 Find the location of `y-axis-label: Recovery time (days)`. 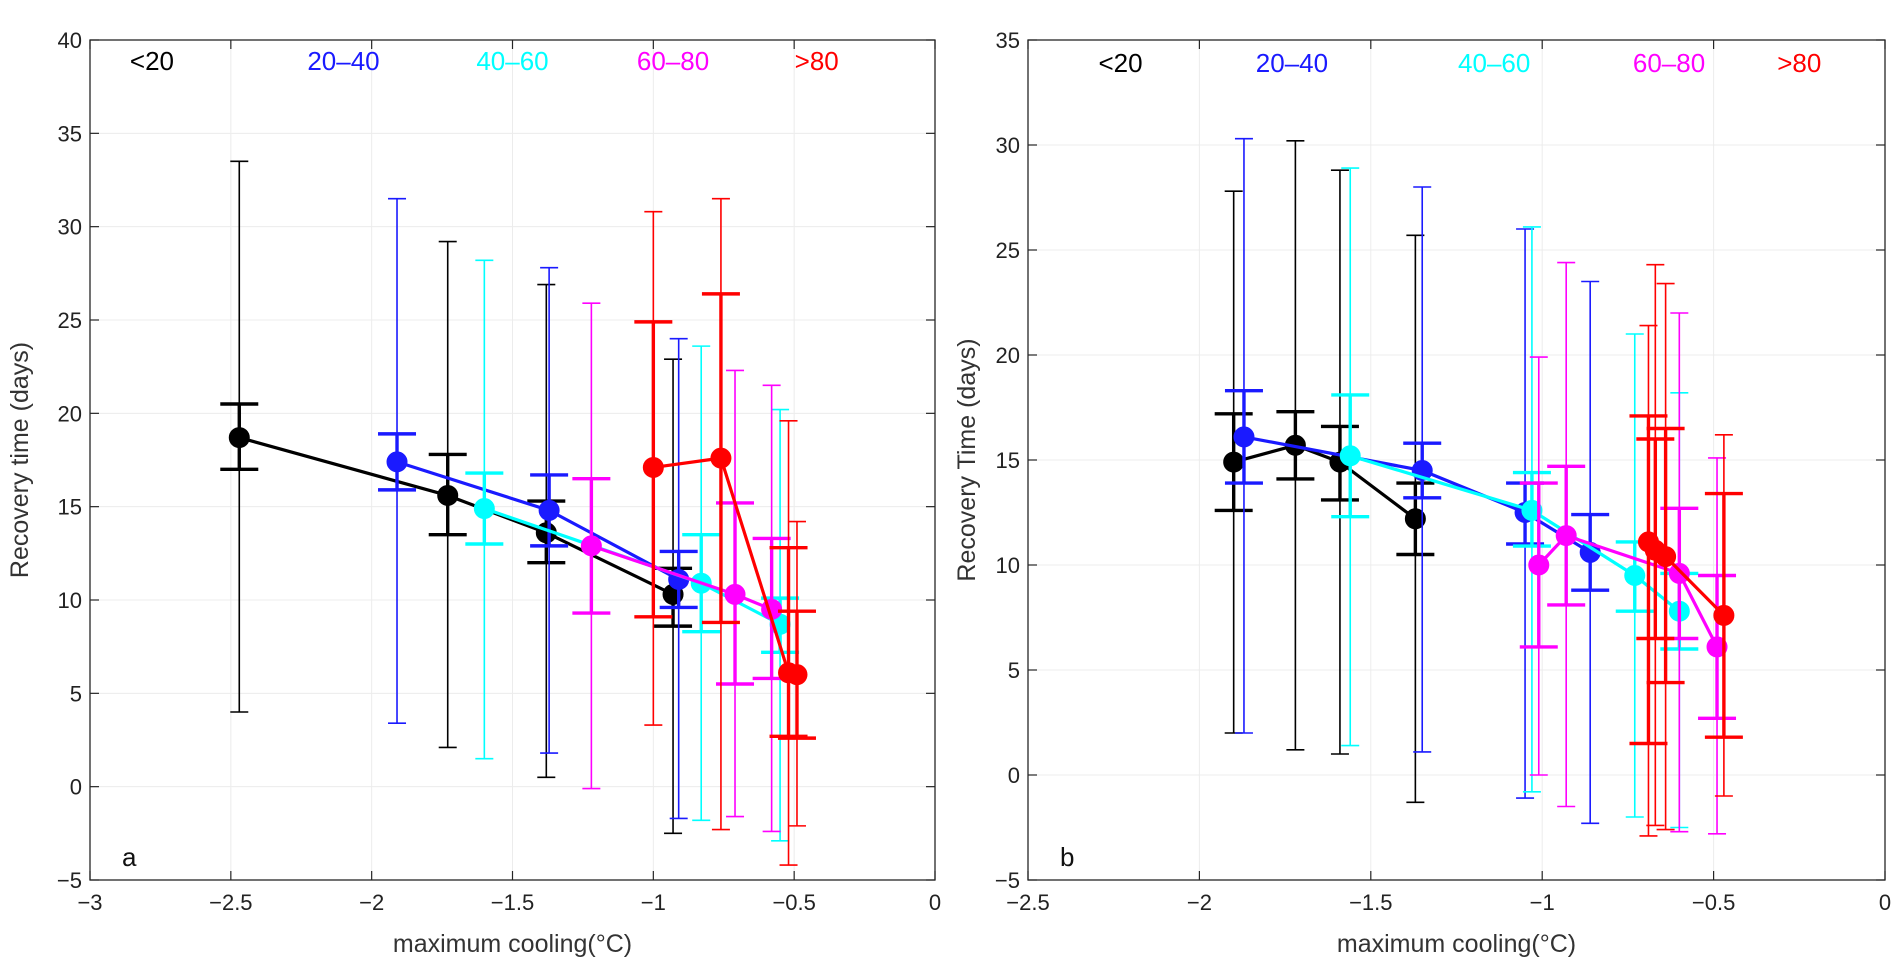

y-axis-label: Recovery time (days) is located at coordinates (20, 460).